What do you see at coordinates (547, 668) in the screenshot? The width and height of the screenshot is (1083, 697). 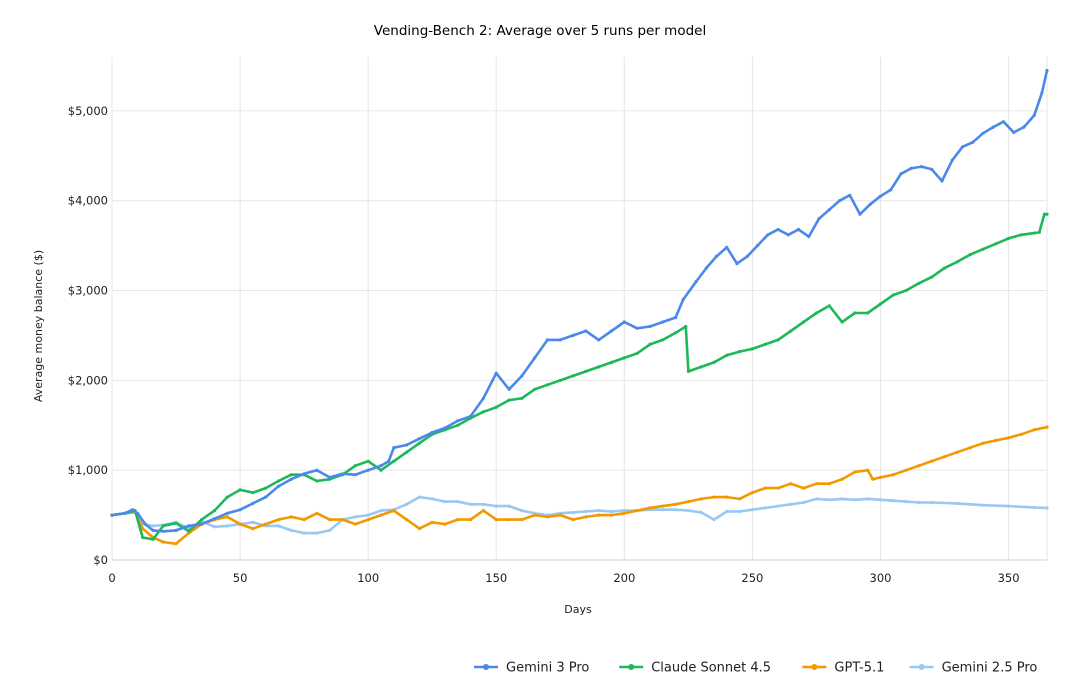 I see `legend-label: Gemini 3 Pro` at bounding box center [547, 668].